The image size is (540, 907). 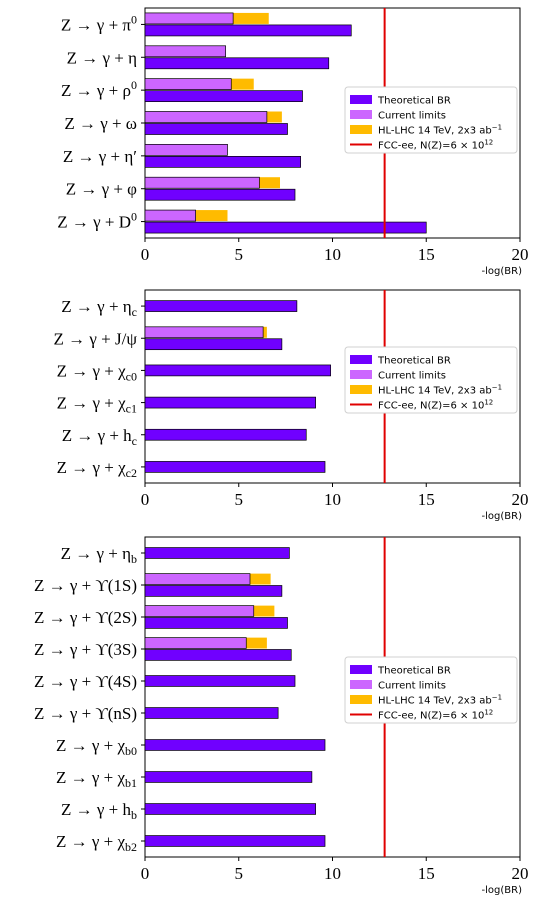 What do you see at coordinates (85, 585) in the screenshot?
I see `category-label: Z → γ + ϒ(1S)` at bounding box center [85, 585].